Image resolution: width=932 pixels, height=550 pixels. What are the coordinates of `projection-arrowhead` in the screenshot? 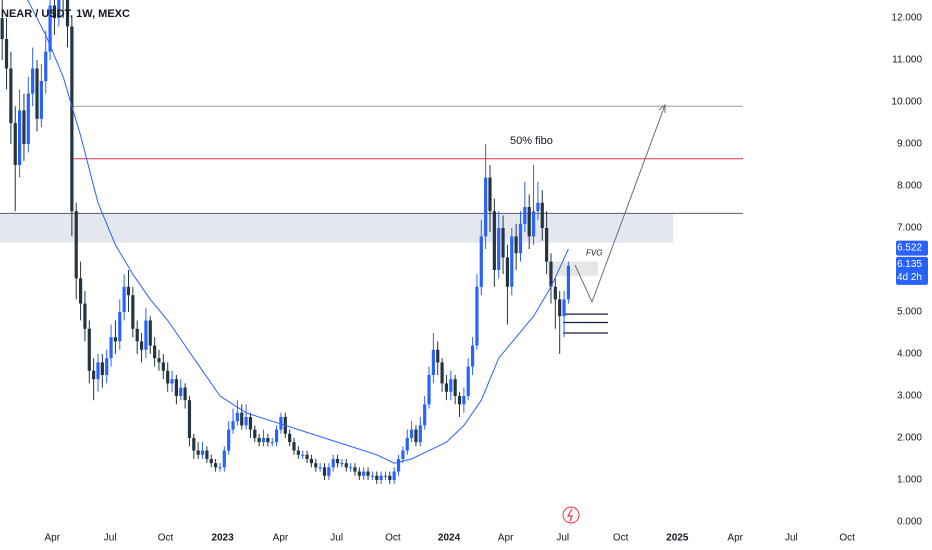 It's located at (662, 108).